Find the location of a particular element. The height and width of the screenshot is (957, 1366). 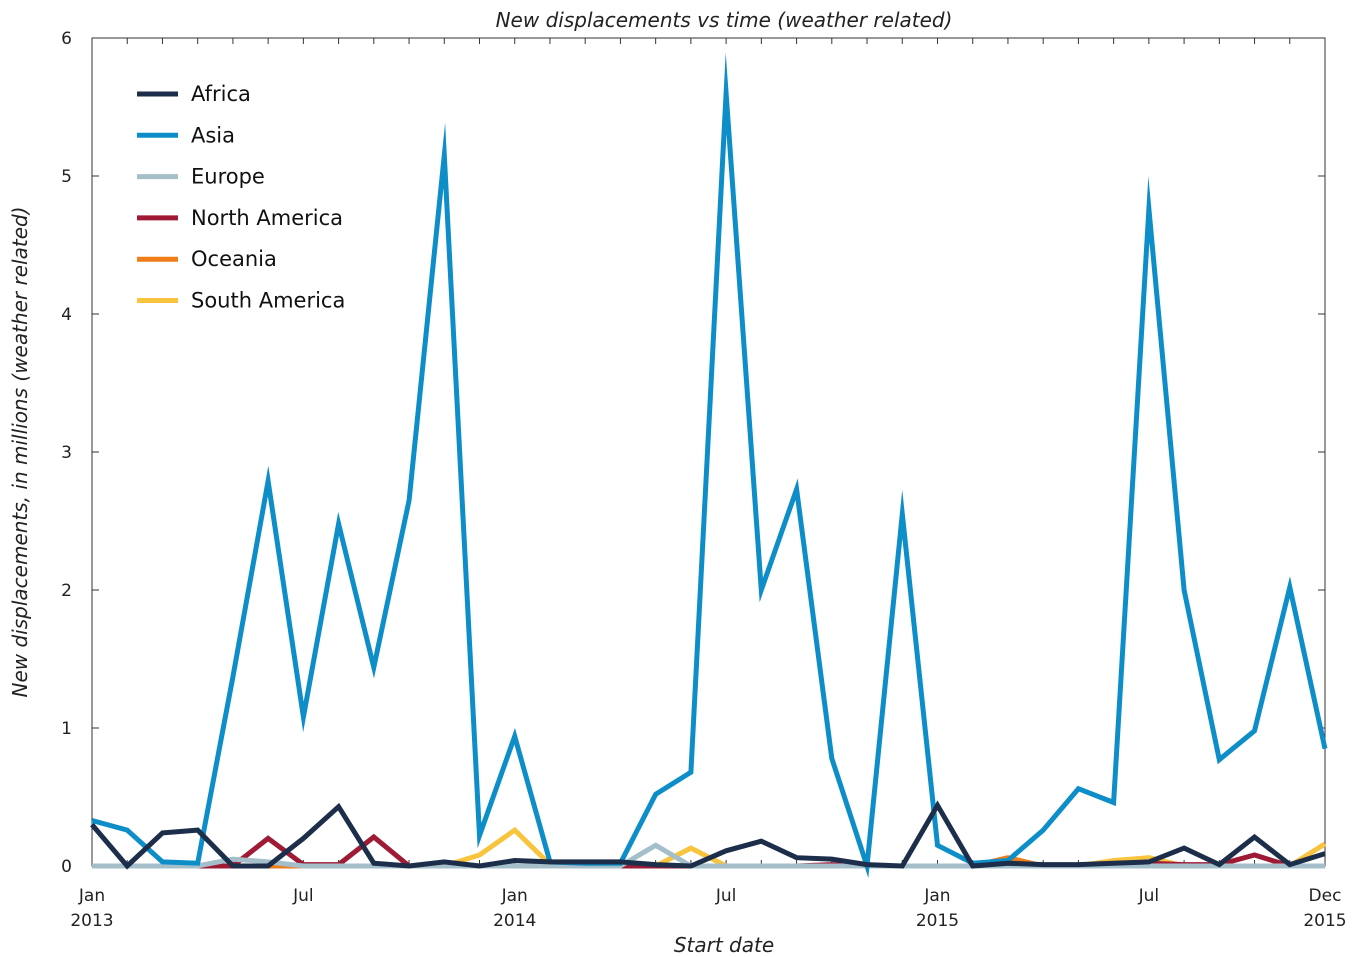

x-tick-label: Dec is located at coordinates (1325, 896).